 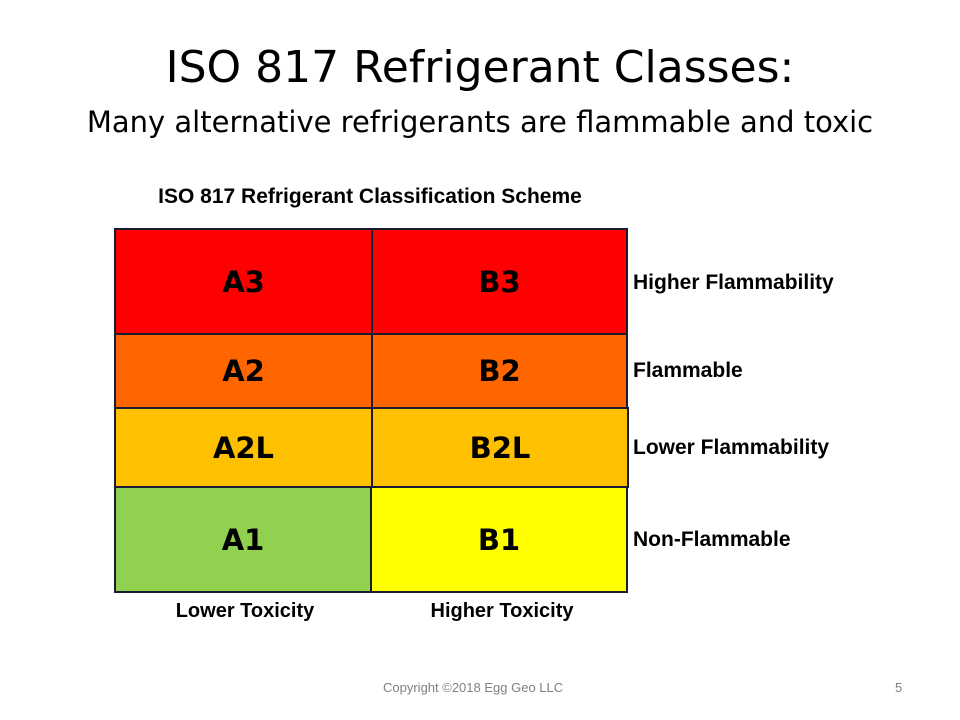 What do you see at coordinates (243, 281) in the screenshot?
I see `cell-a3: A3` at bounding box center [243, 281].